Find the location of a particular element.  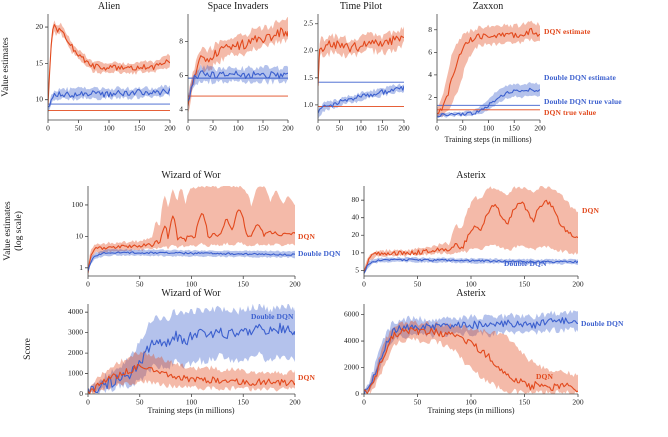

legend-double-dqn-true-value-label: Double DQN true value is located at coordinates (583, 101).